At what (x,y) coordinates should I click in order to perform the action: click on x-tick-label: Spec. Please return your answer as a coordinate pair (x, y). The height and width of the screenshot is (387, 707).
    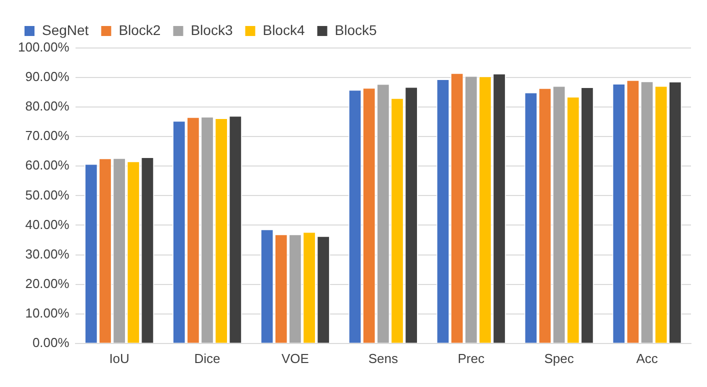
    Looking at the image, I should click on (559, 358).